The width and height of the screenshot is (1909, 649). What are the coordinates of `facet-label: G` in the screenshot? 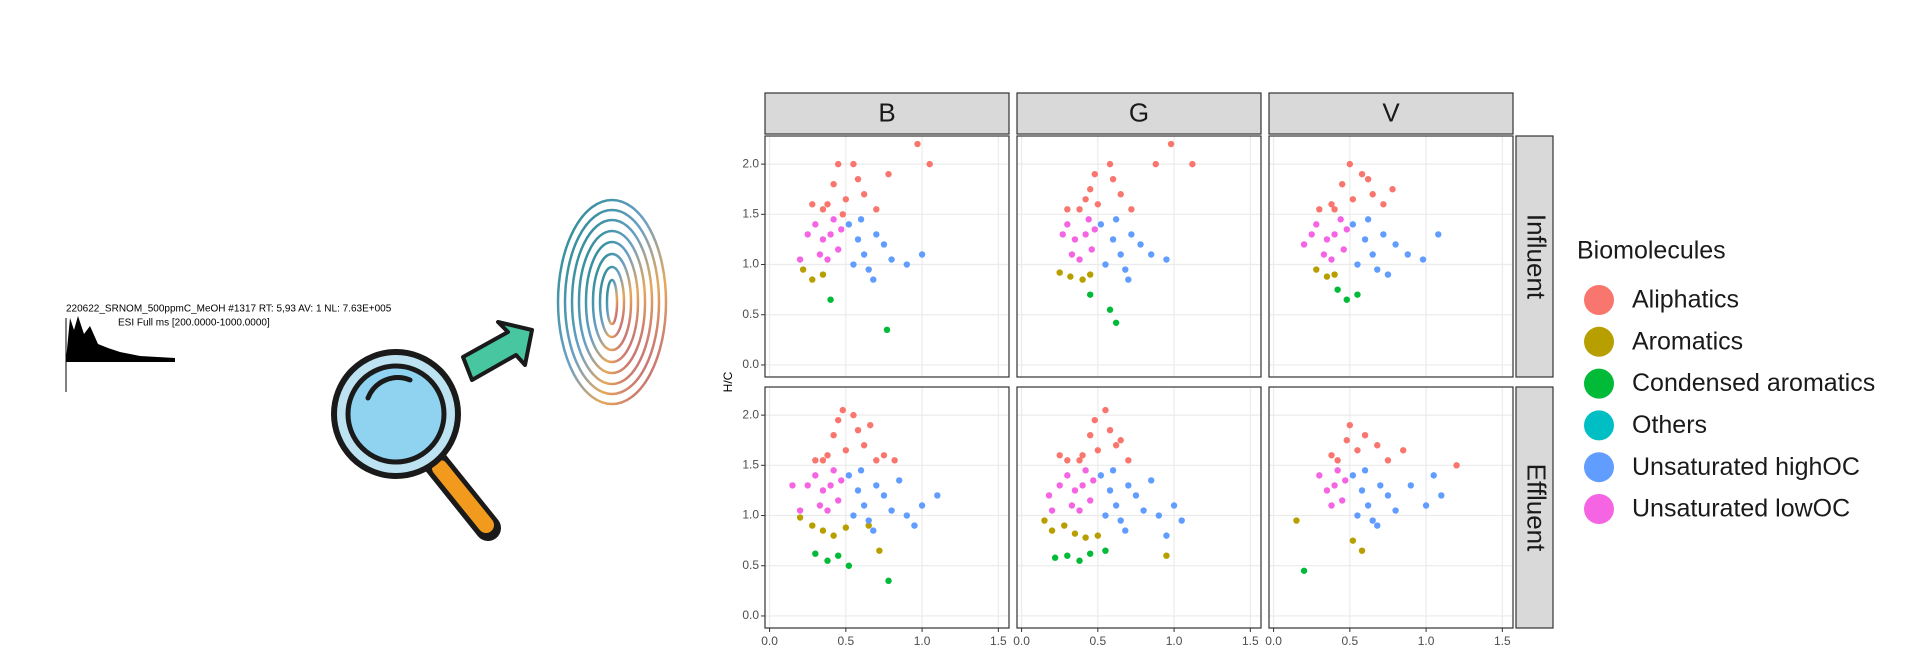 It's located at (1139, 112).